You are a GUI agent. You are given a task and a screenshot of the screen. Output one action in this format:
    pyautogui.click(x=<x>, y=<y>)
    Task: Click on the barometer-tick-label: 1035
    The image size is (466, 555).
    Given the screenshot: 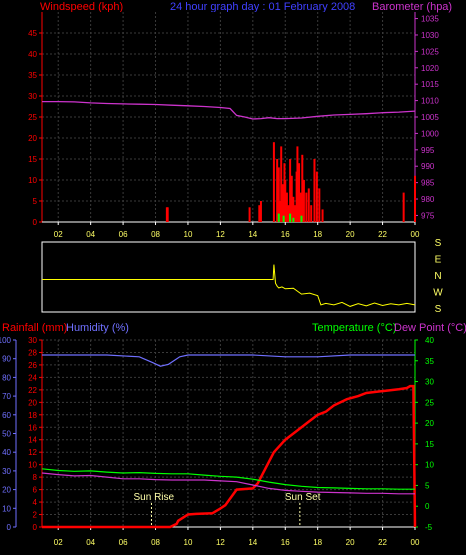 What is the action you would take?
    pyautogui.click(x=430, y=19)
    